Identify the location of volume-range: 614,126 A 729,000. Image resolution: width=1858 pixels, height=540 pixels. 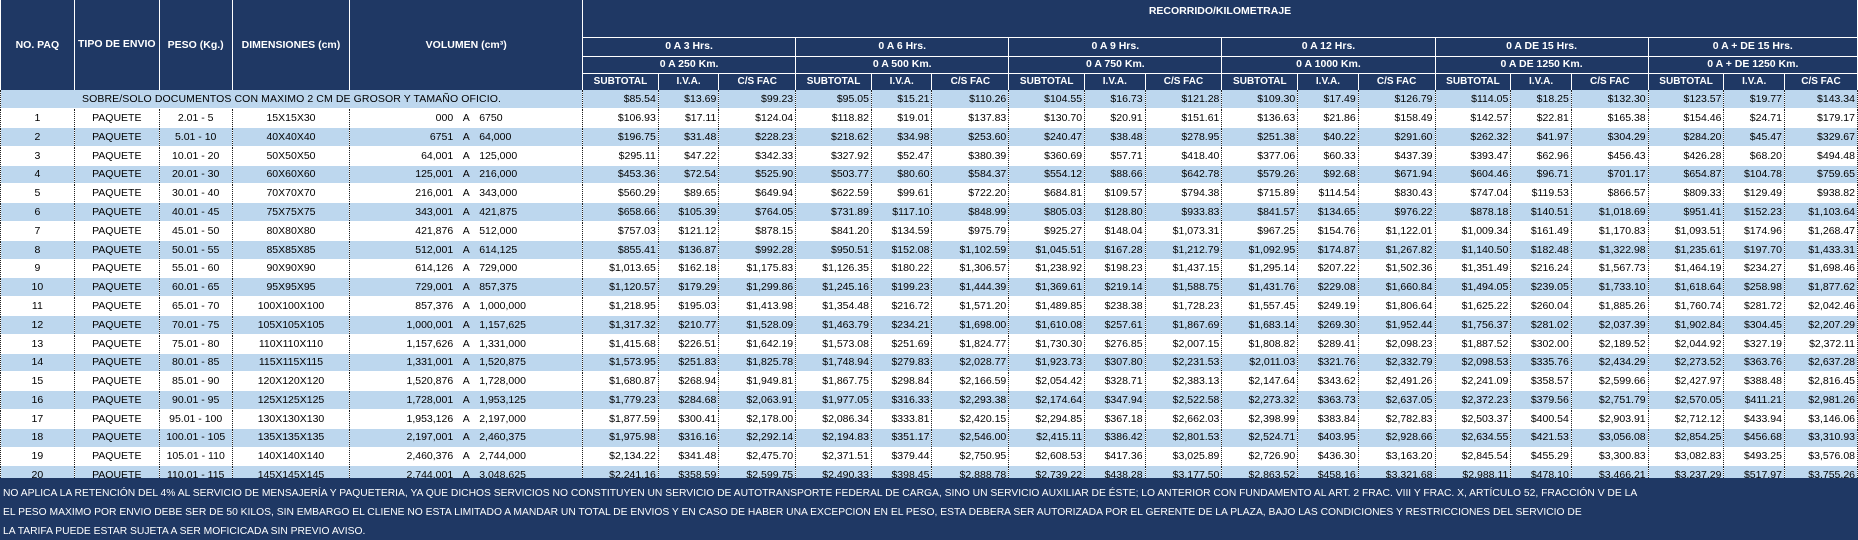
(466, 269).